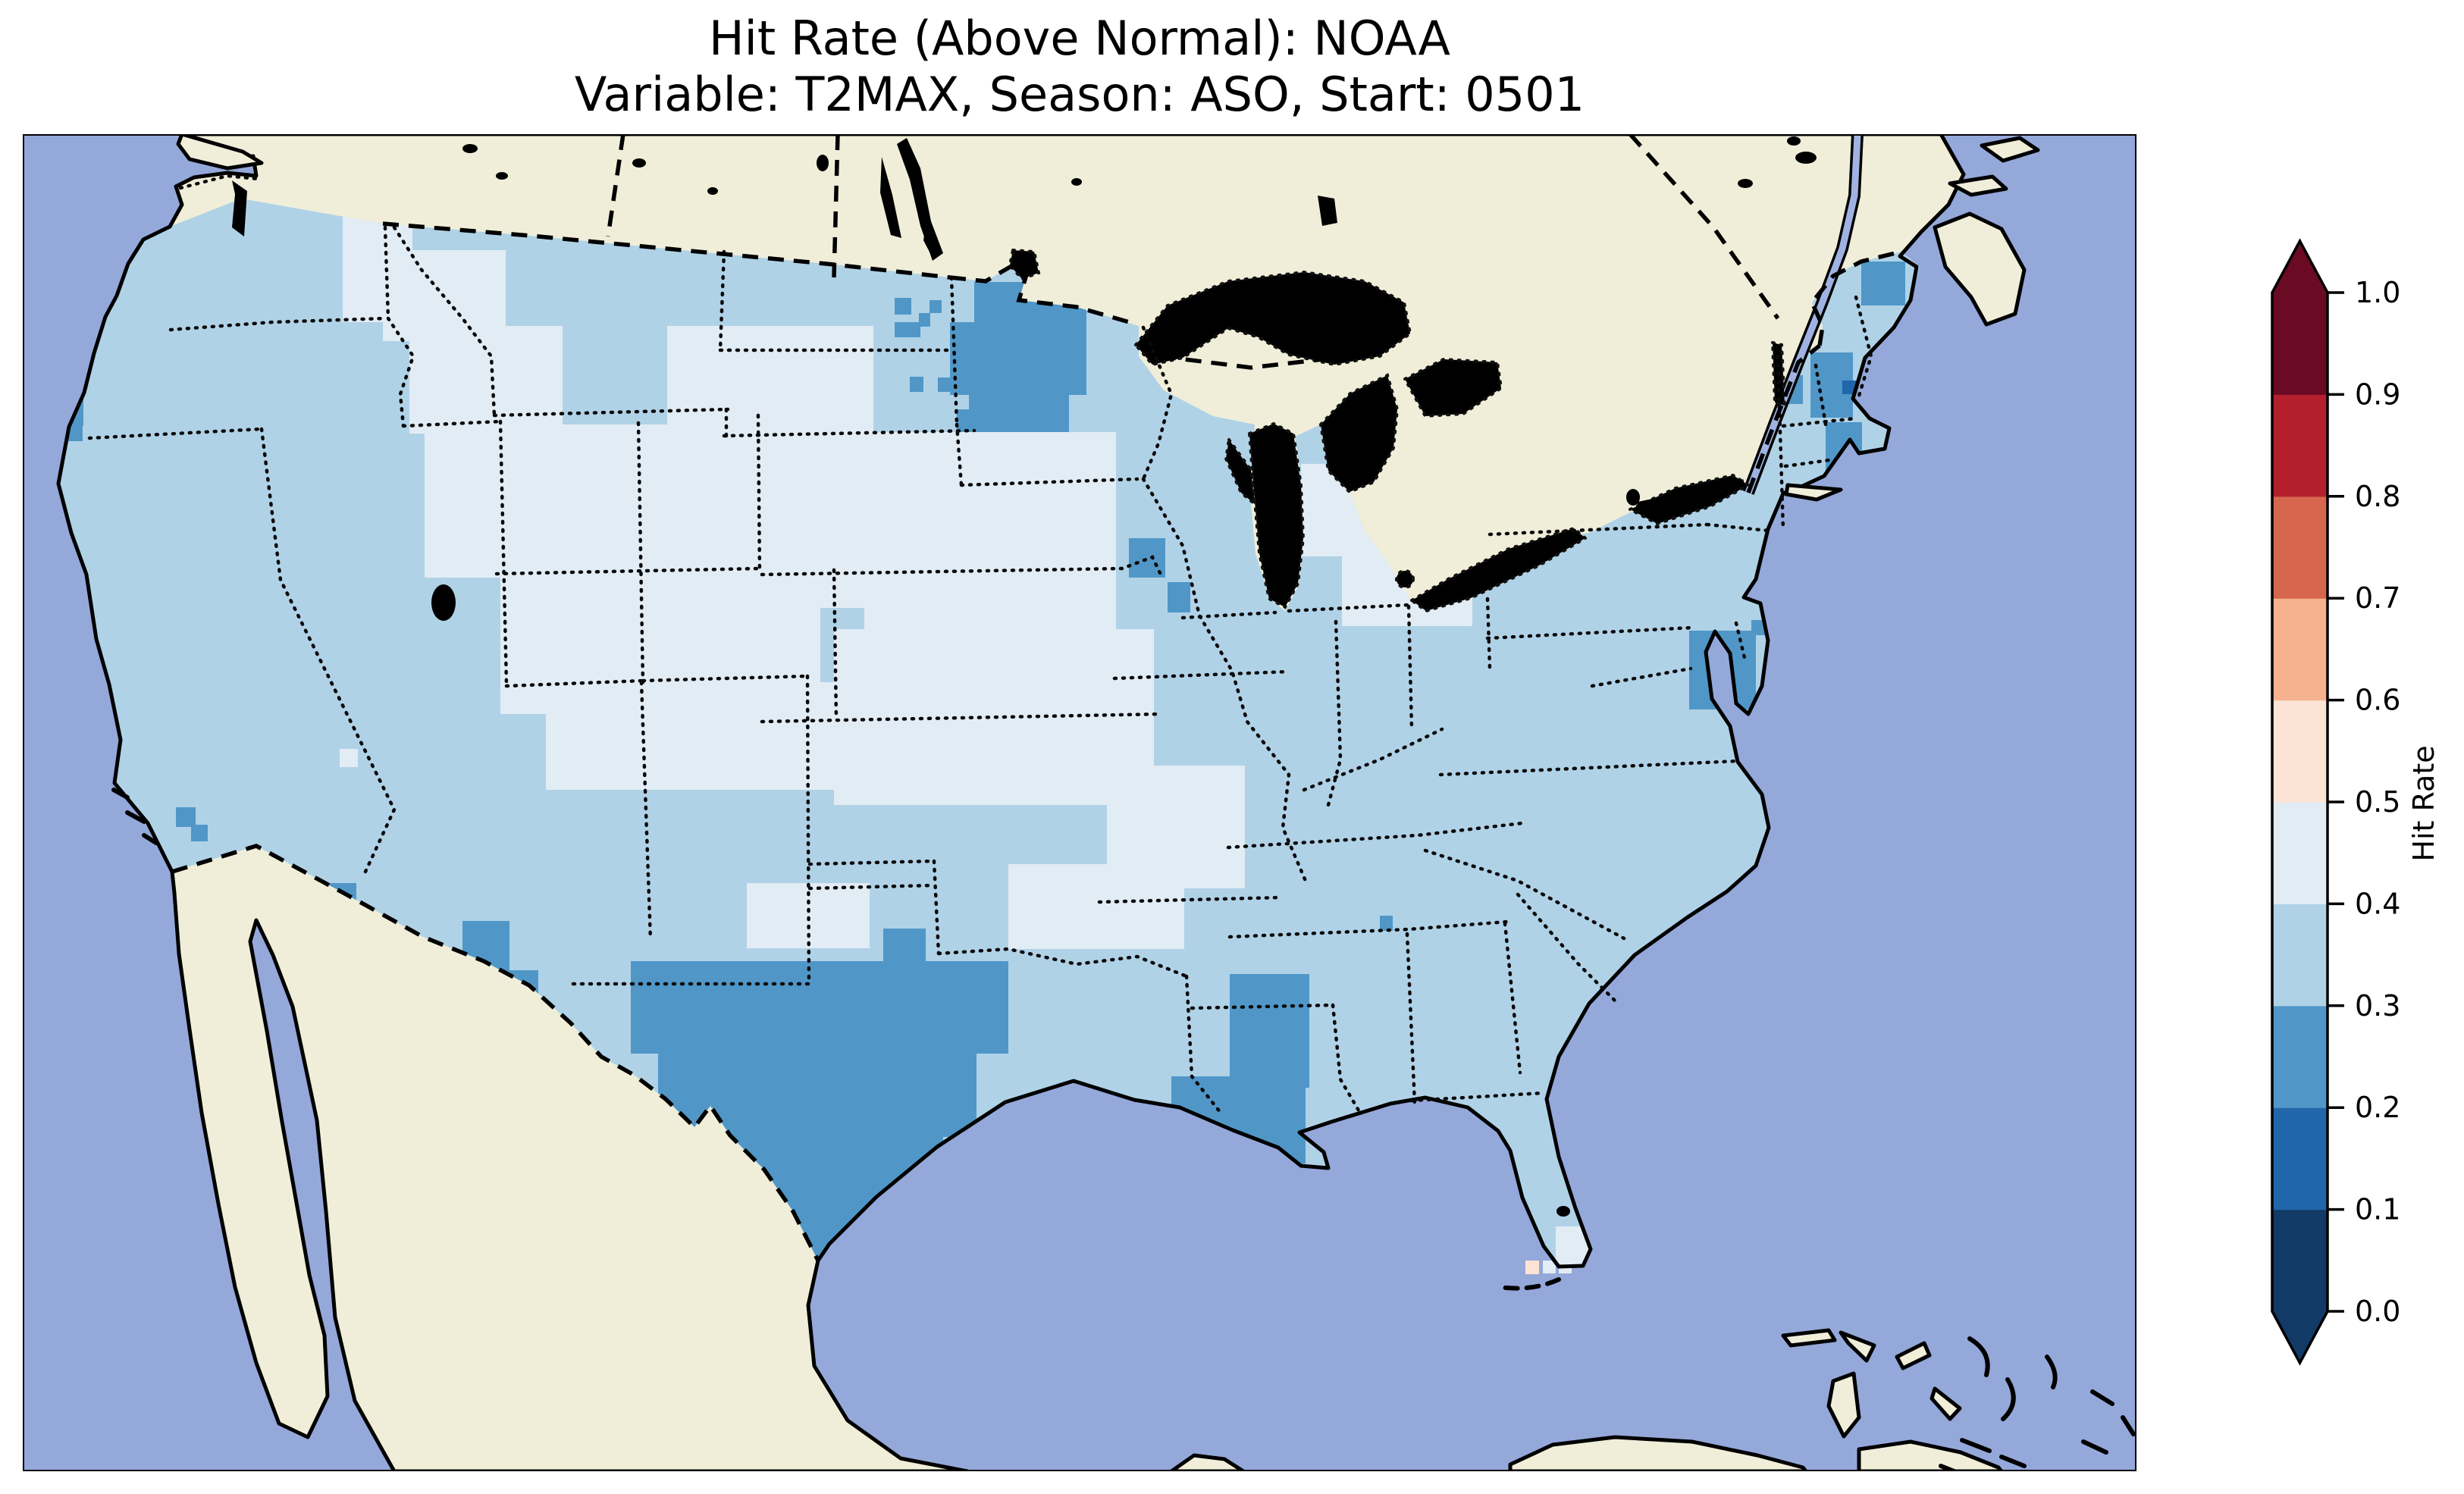  What do you see at coordinates (2300, 955) in the screenshot?
I see `colorbar-bin-0.3-0.4` at bounding box center [2300, 955].